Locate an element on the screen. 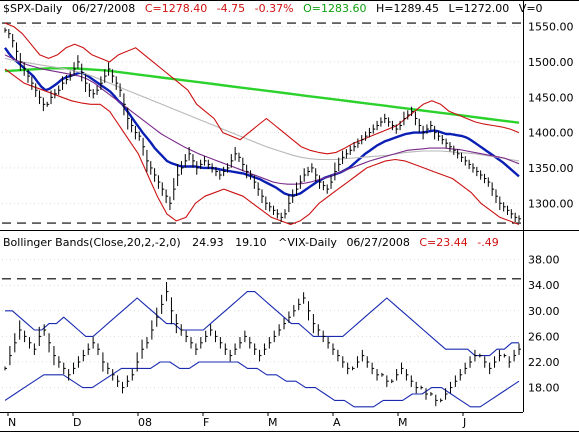  x-tick-label-6: M is located at coordinates (403, 422).